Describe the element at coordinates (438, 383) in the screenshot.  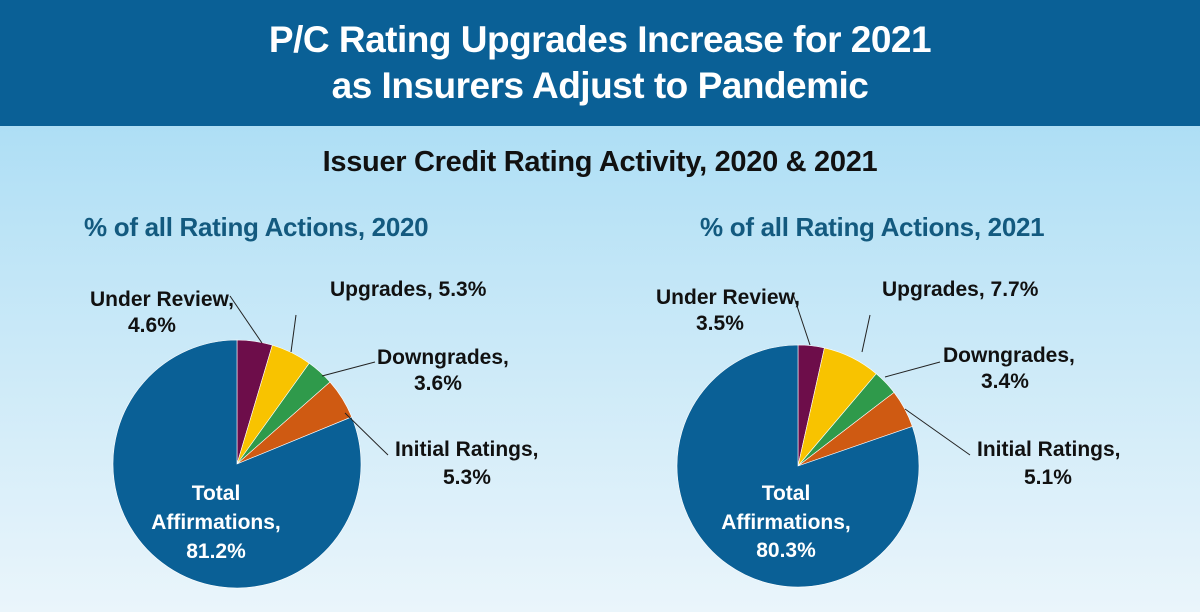
I see `slice-label-downgrades-2020-line2: 3.6%` at that location.